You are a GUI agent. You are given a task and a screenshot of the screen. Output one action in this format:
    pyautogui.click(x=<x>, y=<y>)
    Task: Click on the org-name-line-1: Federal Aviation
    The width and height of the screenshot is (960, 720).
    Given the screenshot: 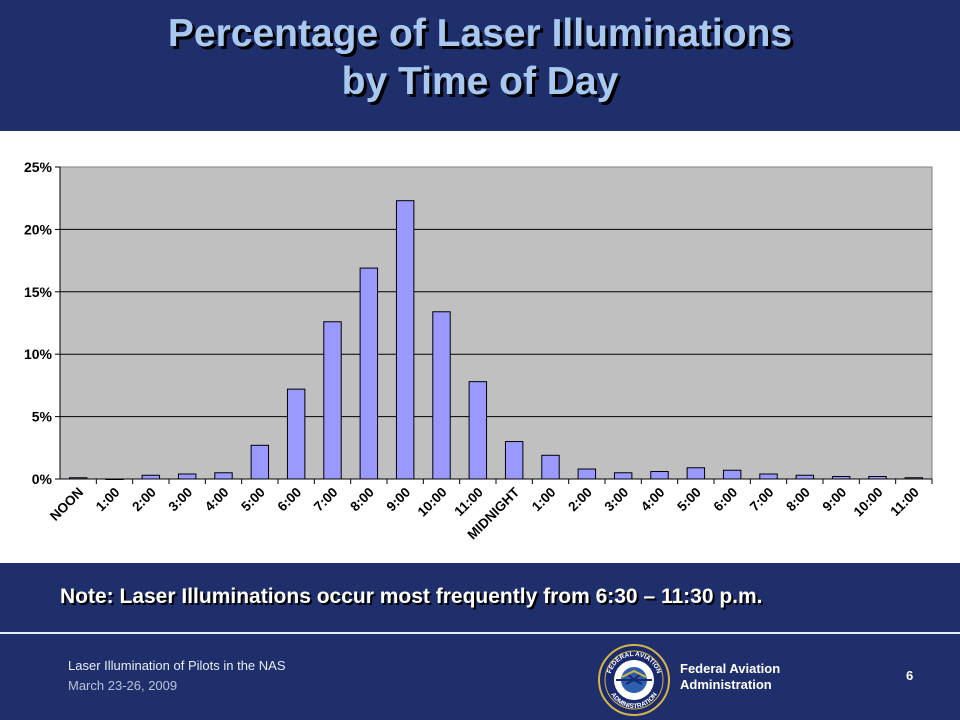 What is the action you would take?
    pyautogui.click(x=730, y=668)
    